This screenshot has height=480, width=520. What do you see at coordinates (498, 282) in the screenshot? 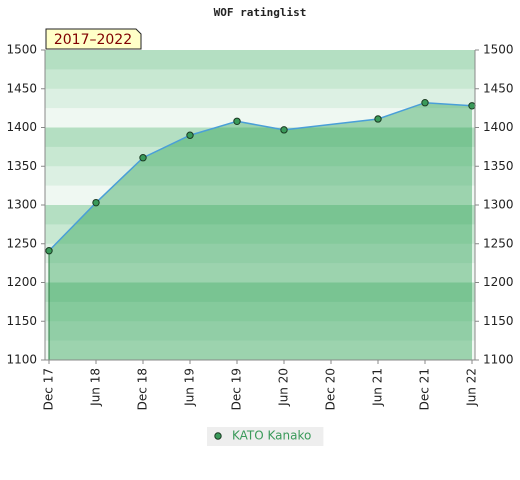
I see `y2-tick-label: 1200` at bounding box center [498, 282].